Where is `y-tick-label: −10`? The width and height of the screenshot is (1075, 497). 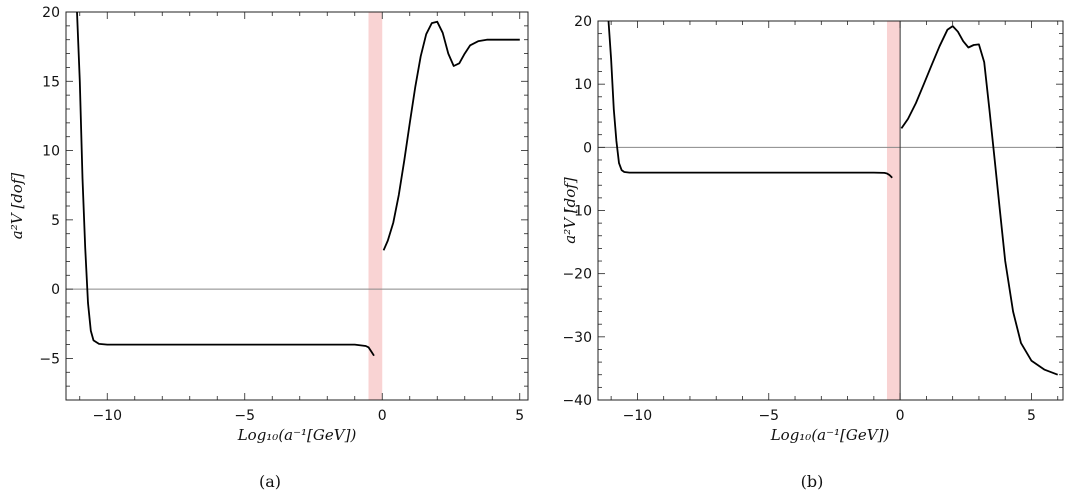 y-tick-label: −10 is located at coordinates (577, 212).